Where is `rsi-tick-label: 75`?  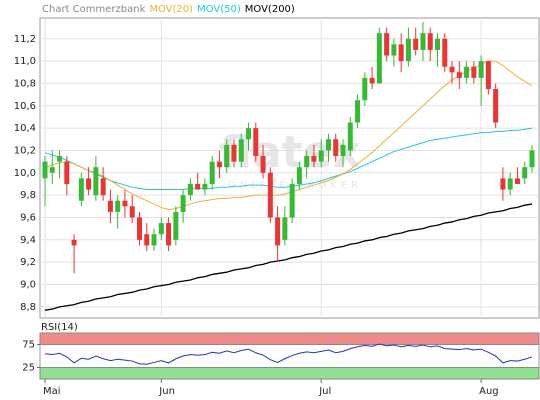
rsi-tick-label: 75 is located at coordinates (28, 345).